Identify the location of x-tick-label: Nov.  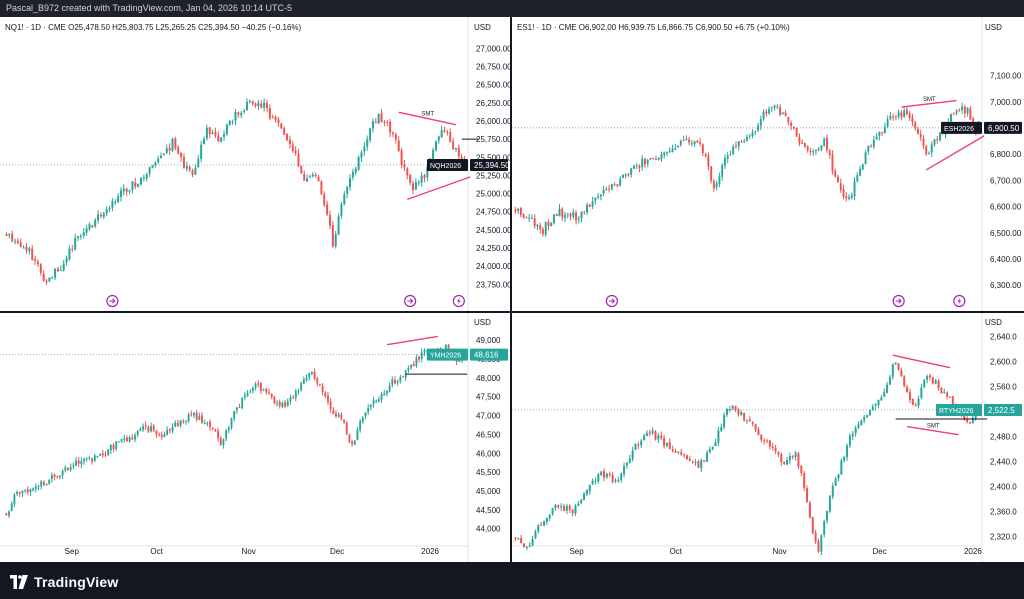
(249, 551).